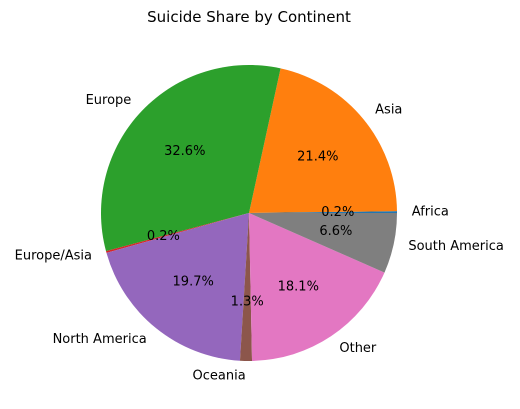 The height and width of the screenshot is (409, 520). What do you see at coordinates (298, 286) in the screenshot?
I see `slice-pct-other: 18.1%` at bounding box center [298, 286].